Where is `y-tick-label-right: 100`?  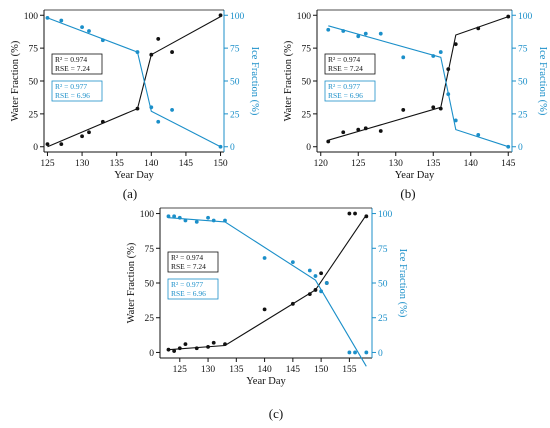
y-tick-label-right: 100 is located at coordinates (385, 215).